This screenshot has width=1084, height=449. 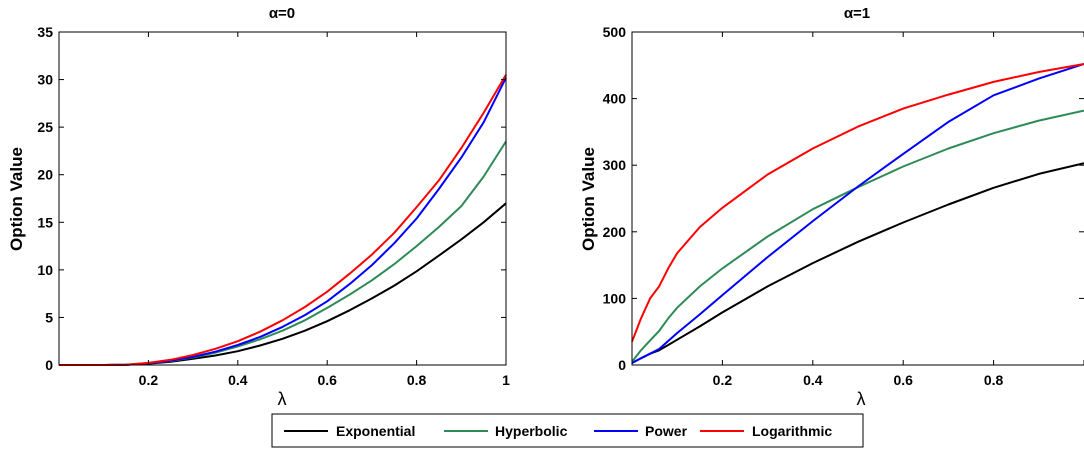 I want to click on legend-label-logarithmic: Logarithmic, so click(x=792, y=431).